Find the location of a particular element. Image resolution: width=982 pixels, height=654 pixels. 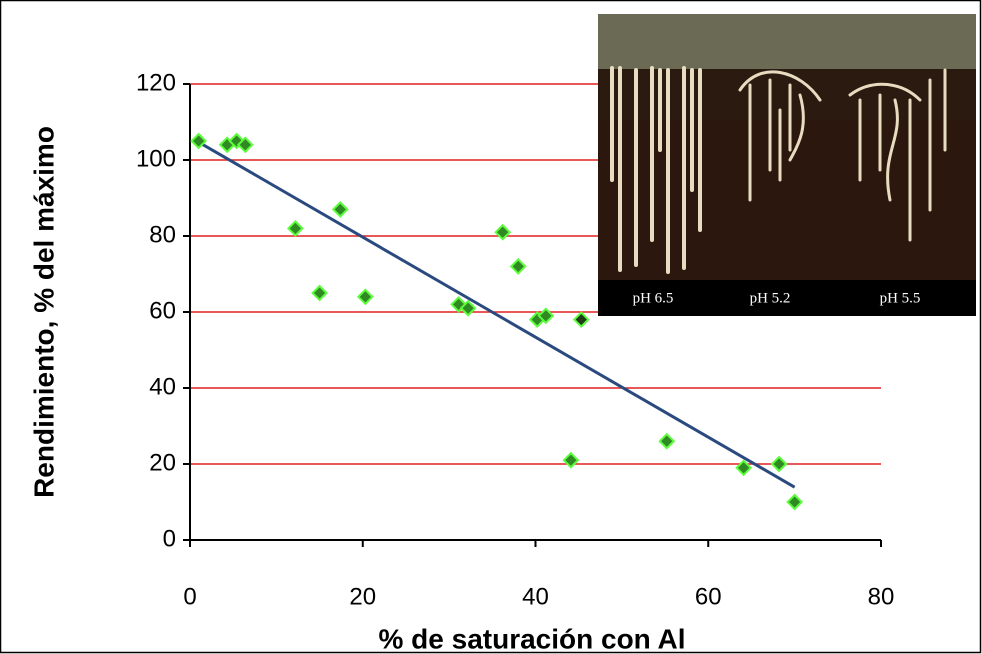

y-tick-label: 40 is located at coordinates (162, 386).